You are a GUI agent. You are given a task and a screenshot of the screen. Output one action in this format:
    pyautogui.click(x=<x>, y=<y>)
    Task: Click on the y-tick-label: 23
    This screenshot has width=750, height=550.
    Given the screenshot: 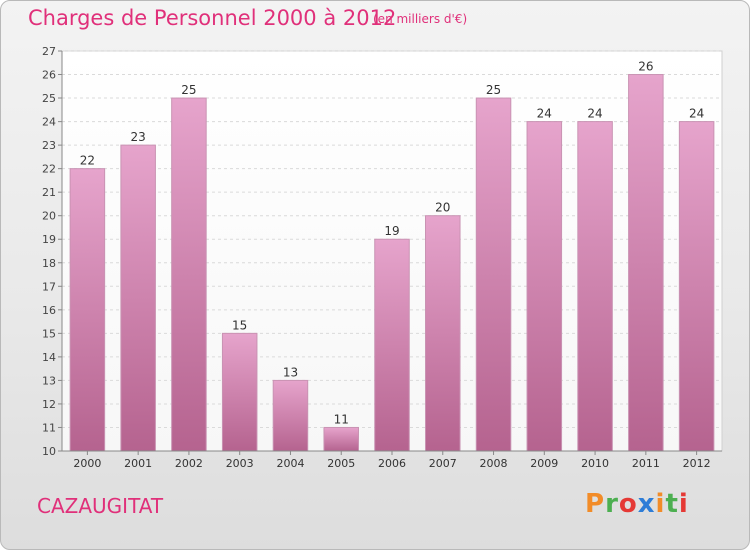 What is the action you would take?
    pyautogui.click(x=49, y=145)
    